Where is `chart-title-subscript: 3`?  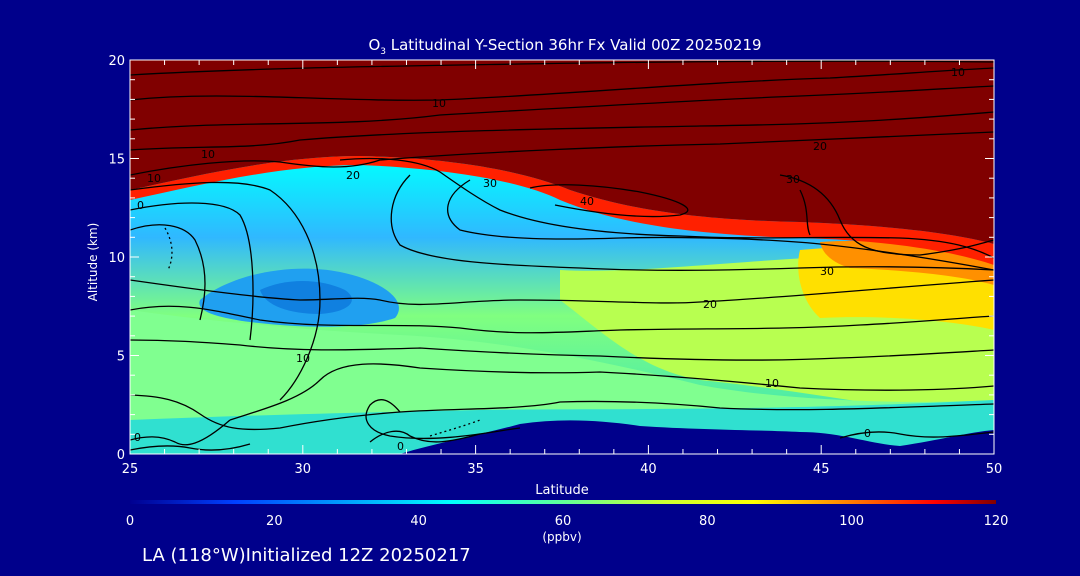
chart-title-subscript: 3 is located at coordinates (383, 52).